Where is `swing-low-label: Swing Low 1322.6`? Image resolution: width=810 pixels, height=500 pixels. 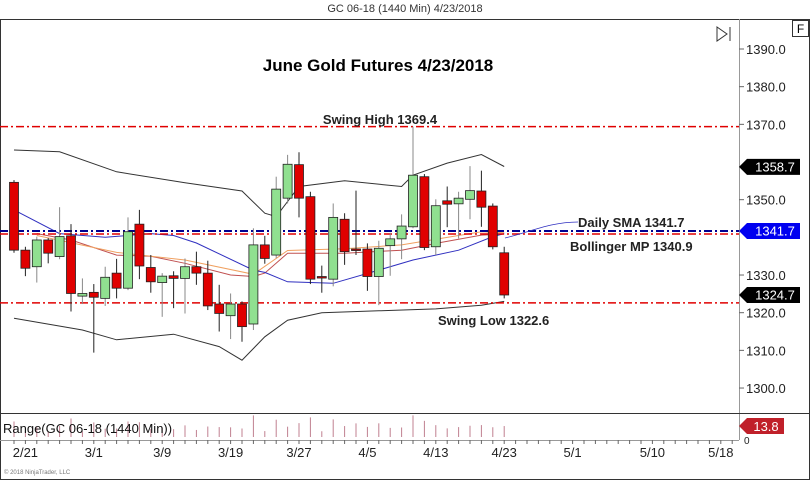
swing-low-label: Swing Low 1322.6 is located at coordinates (493, 320).